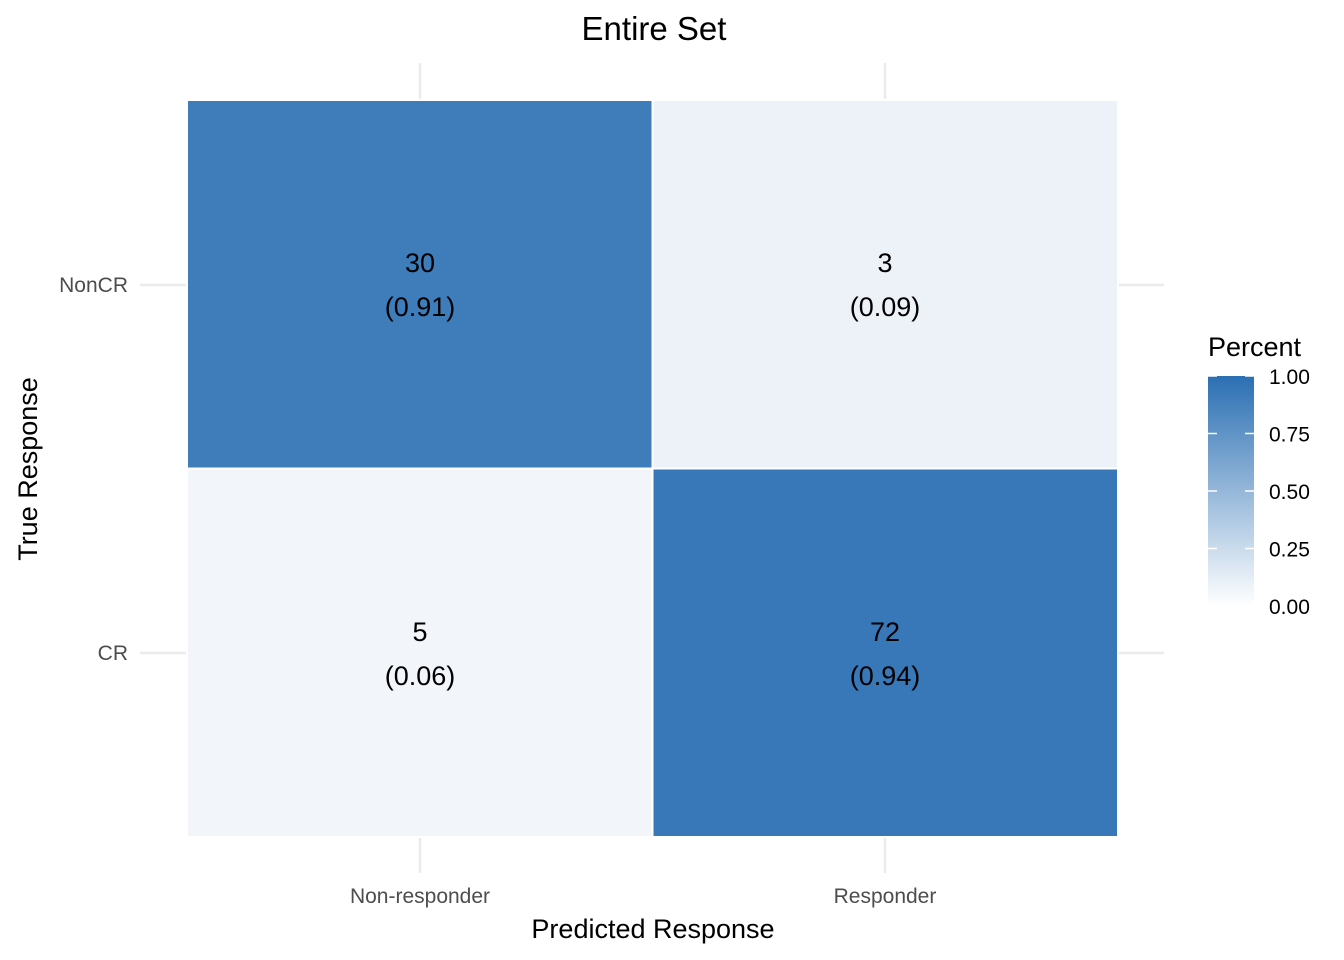  What do you see at coordinates (1289, 435) in the screenshot?
I see `legend-tick-label: 0.75` at bounding box center [1289, 435].